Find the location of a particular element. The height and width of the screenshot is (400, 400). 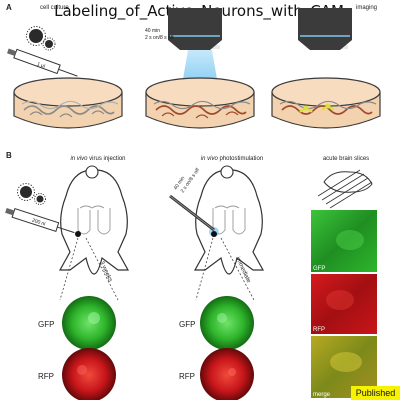

gfp-label-2: GFP is located at coordinates (187, 324).